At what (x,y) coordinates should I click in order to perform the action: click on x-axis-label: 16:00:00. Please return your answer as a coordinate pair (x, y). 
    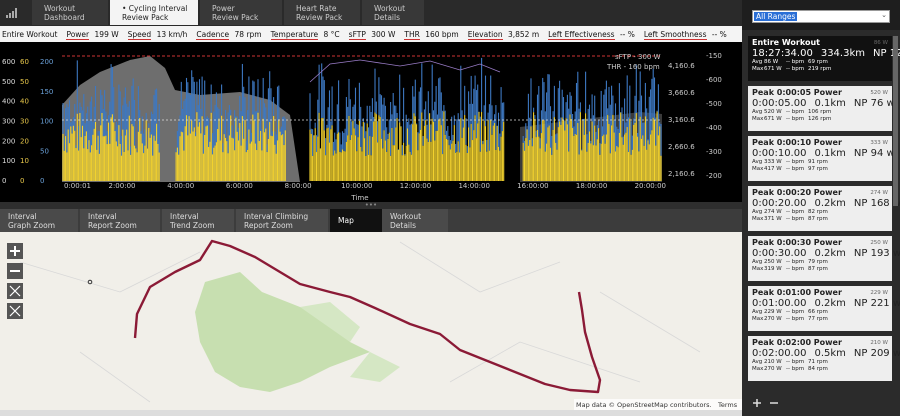
    Looking at the image, I should click on (532, 186).